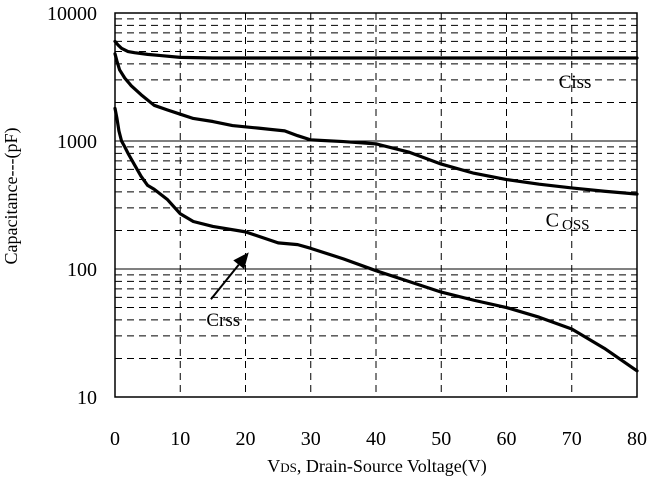  What do you see at coordinates (115, 439) in the screenshot?
I see `x-tick-label: 0` at bounding box center [115, 439].